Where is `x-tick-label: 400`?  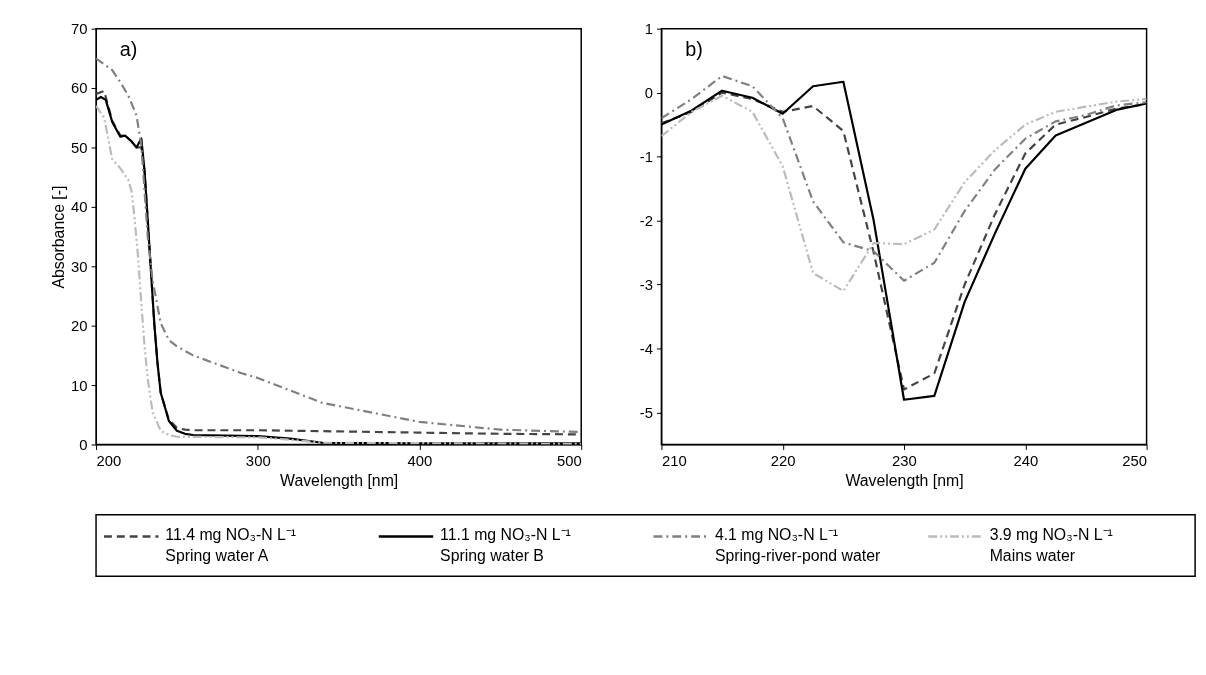 x-tick-label: 400 is located at coordinates (420, 460).